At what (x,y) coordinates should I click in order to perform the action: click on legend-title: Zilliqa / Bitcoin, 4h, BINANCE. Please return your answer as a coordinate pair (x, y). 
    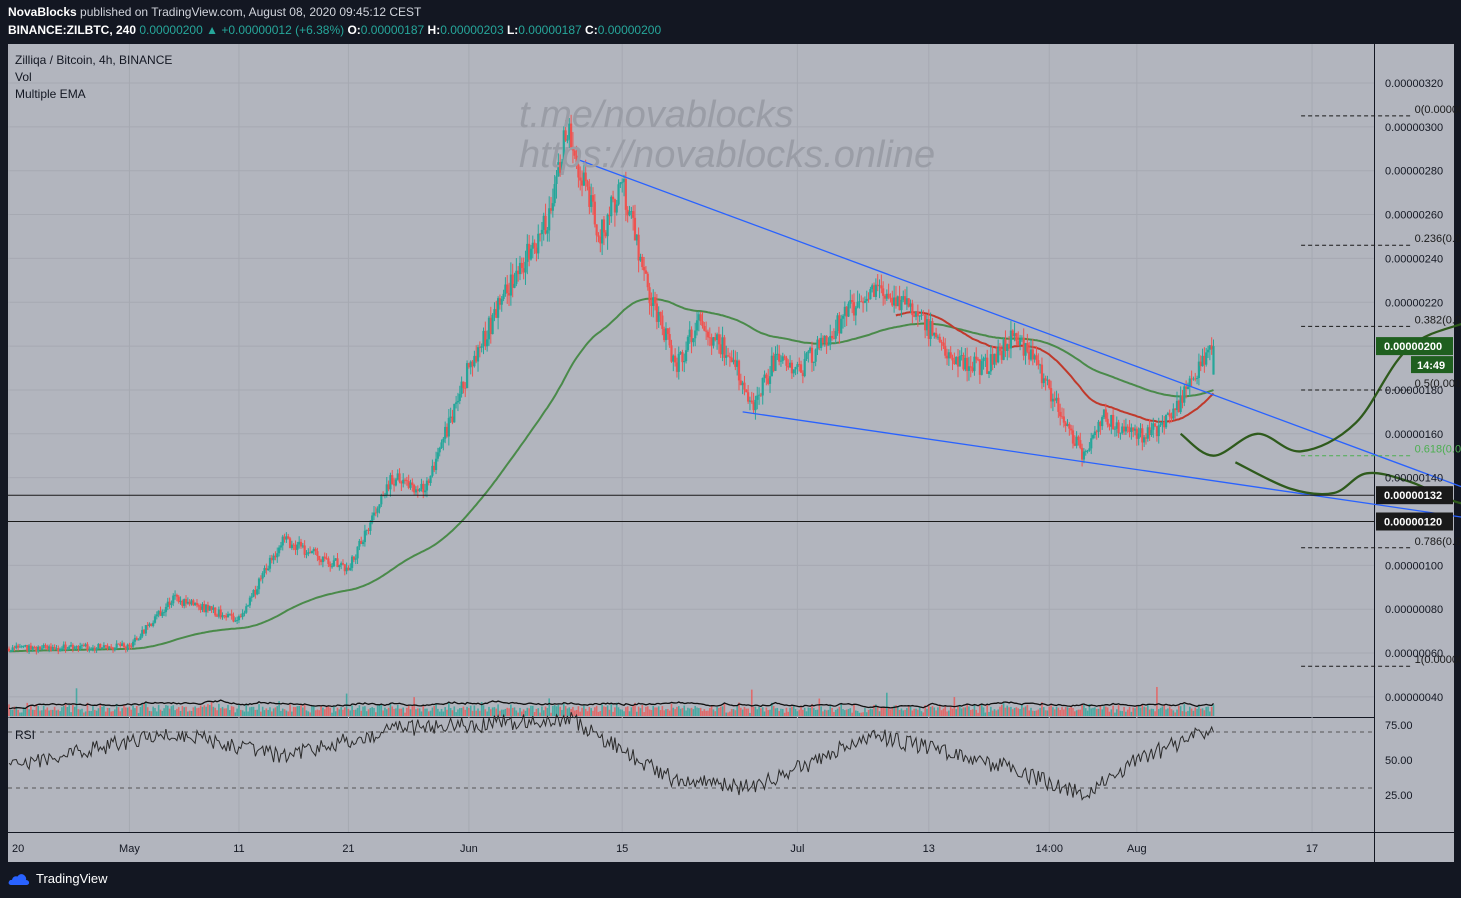
    Looking at the image, I should click on (93, 60).